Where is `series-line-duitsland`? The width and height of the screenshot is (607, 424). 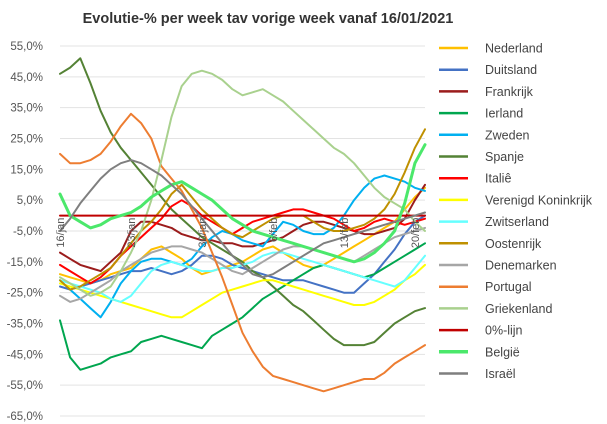 series-line-duitsland is located at coordinates (242, 254).